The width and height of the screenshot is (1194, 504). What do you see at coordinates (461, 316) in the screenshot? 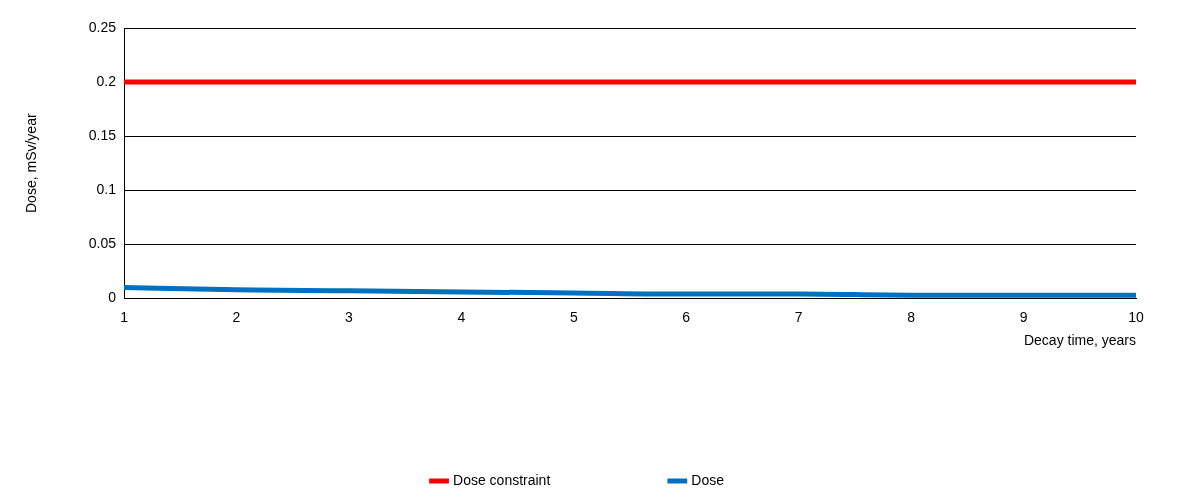
I see `x-tick-label: 4` at bounding box center [461, 316].